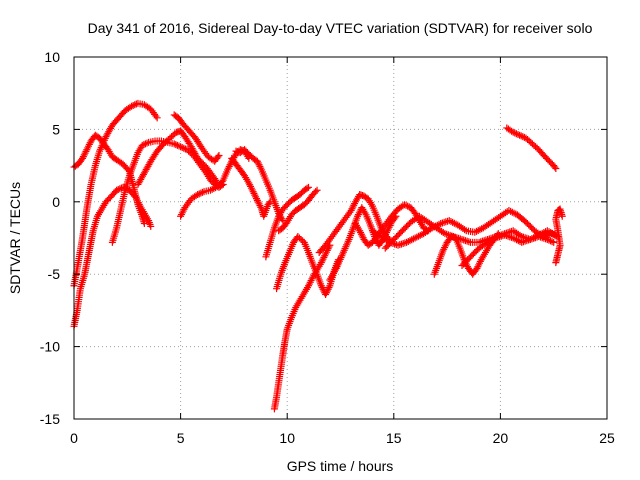  I want to click on x-tick-label: 5, so click(181, 438).